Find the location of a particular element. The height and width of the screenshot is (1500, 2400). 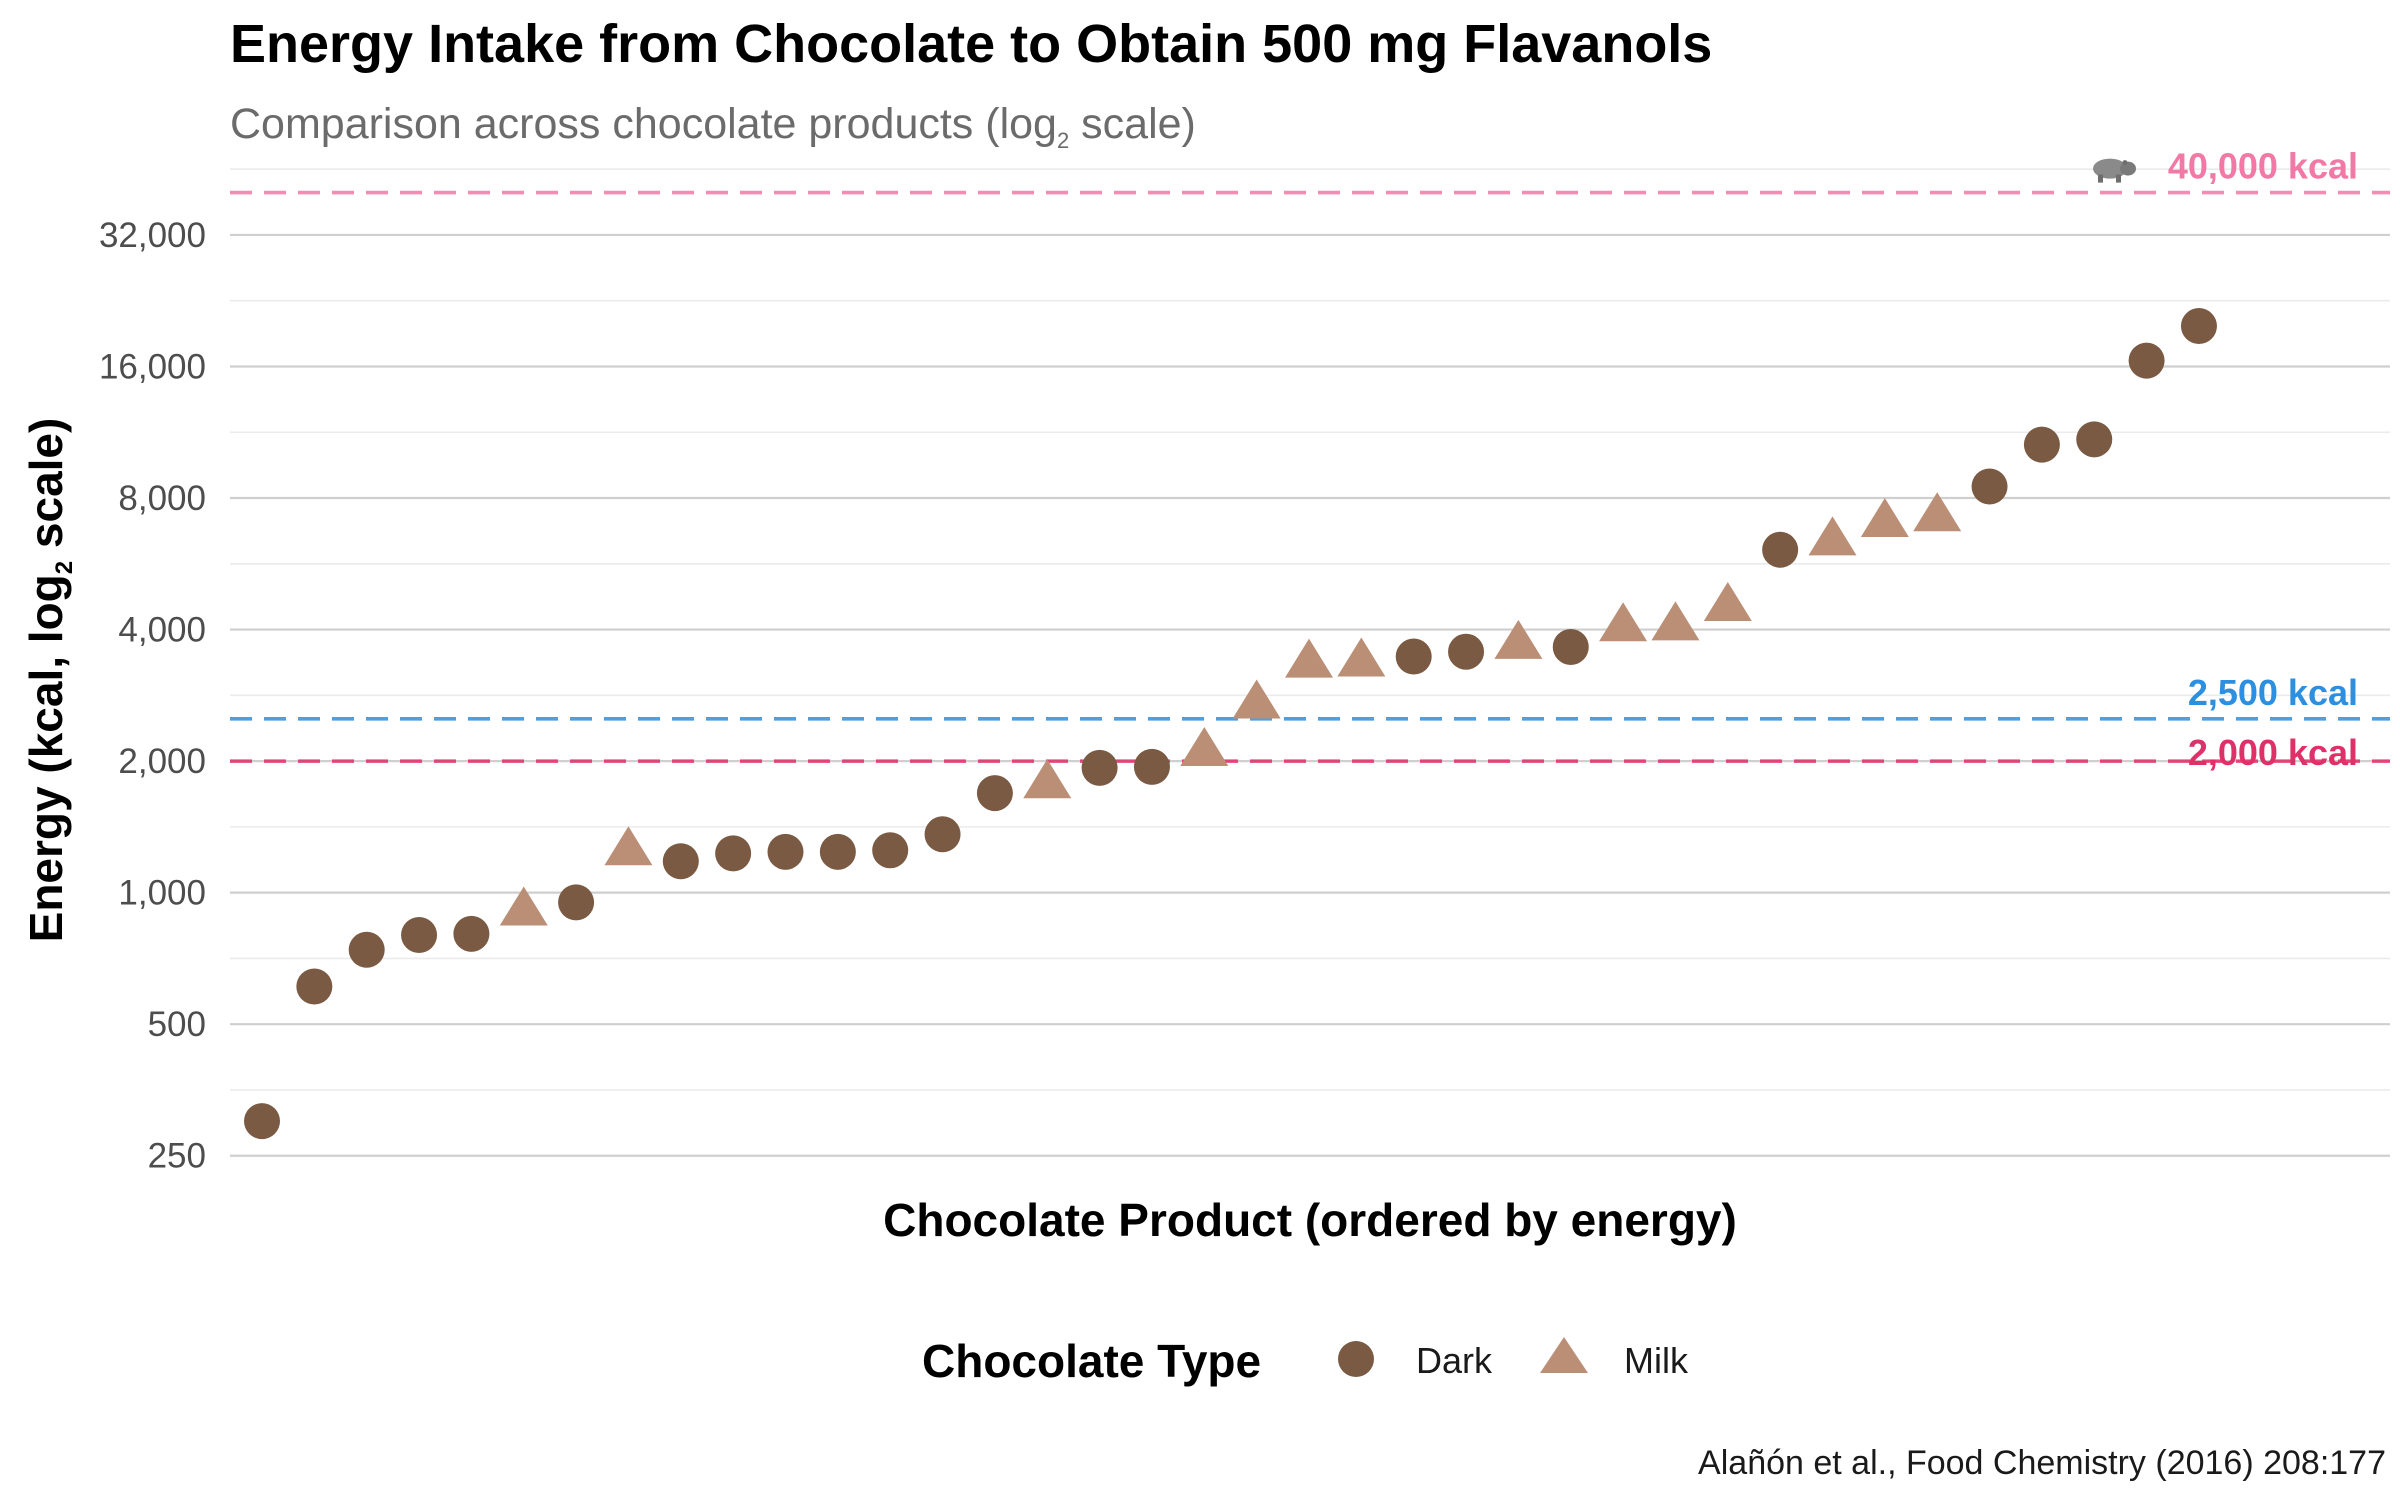

y-tick-label: 8,000 is located at coordinates (162, 498).